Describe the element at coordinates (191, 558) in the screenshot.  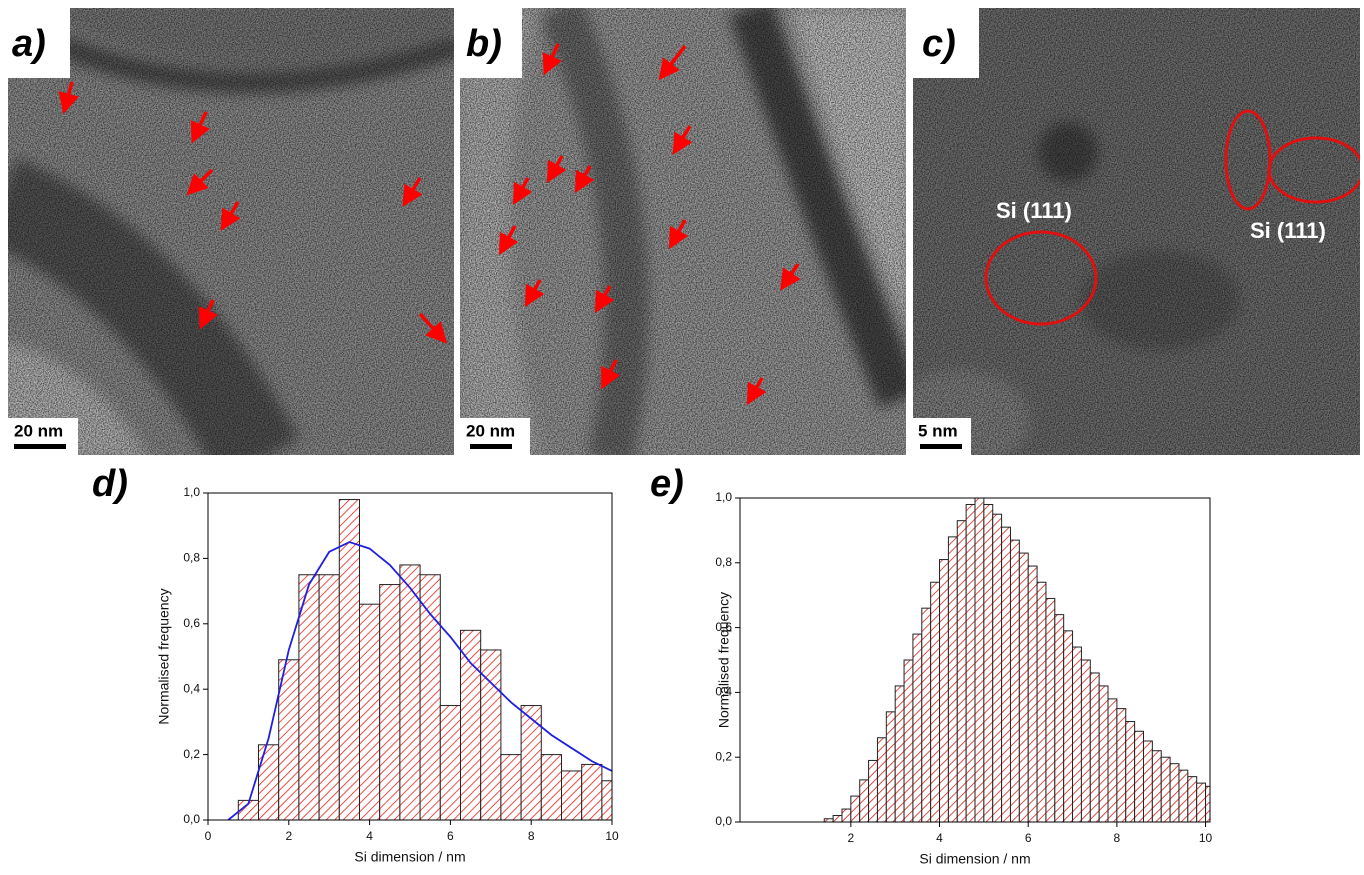
I see `y-tick-label: 0,8` at that location.